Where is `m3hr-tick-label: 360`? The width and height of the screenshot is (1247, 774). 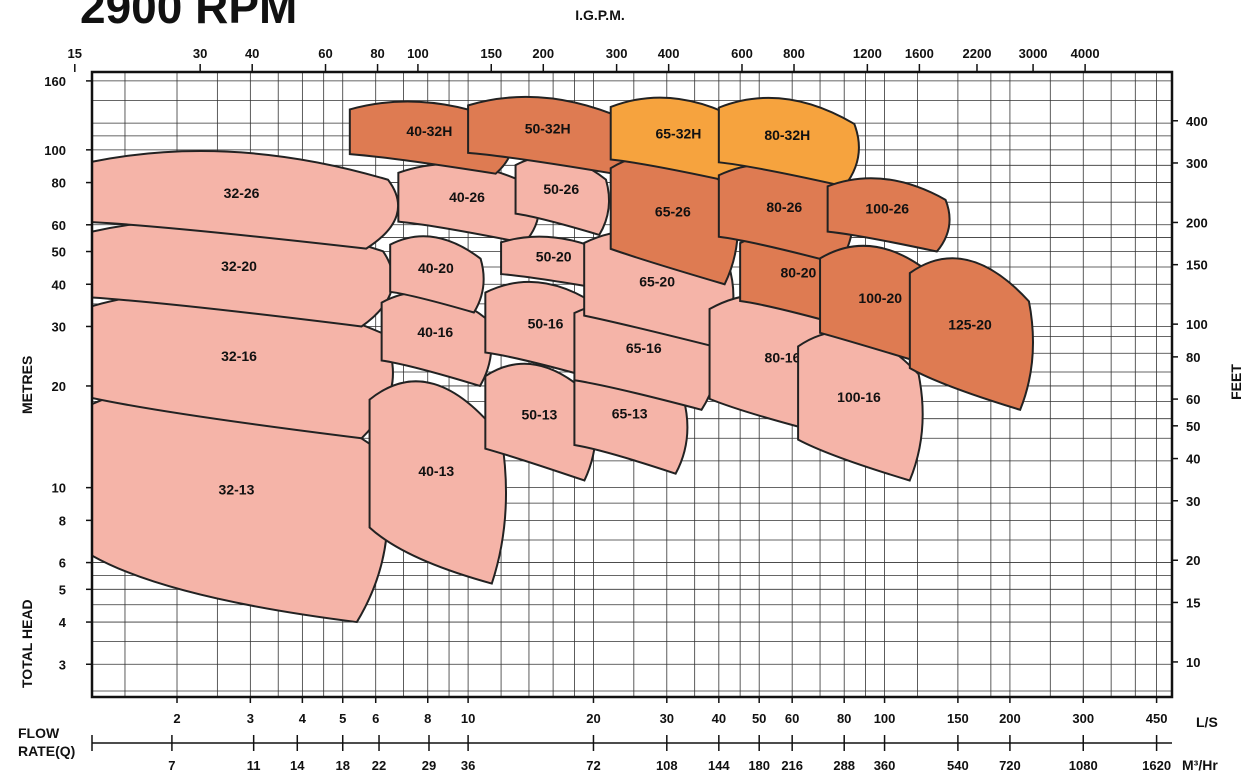
m3hr-tick-label: 360 is located at coordinates (885, 765).